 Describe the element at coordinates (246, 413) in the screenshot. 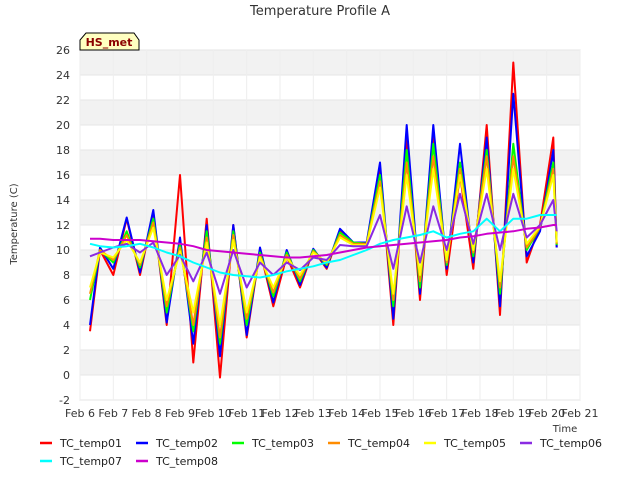

I see `x-tick-label: Feb 11` at that location.